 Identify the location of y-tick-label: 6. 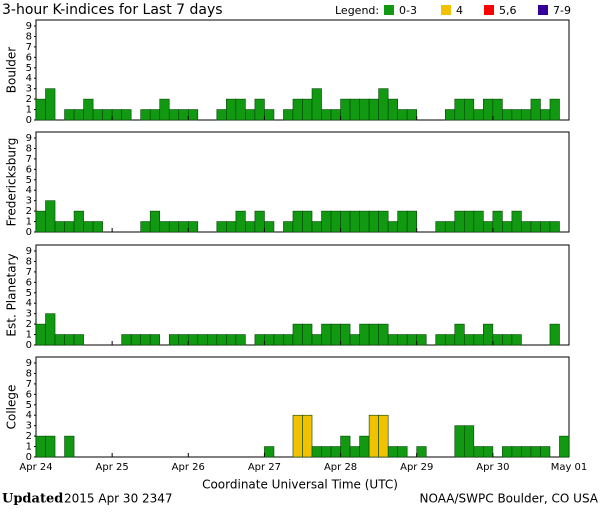
(29, 169).